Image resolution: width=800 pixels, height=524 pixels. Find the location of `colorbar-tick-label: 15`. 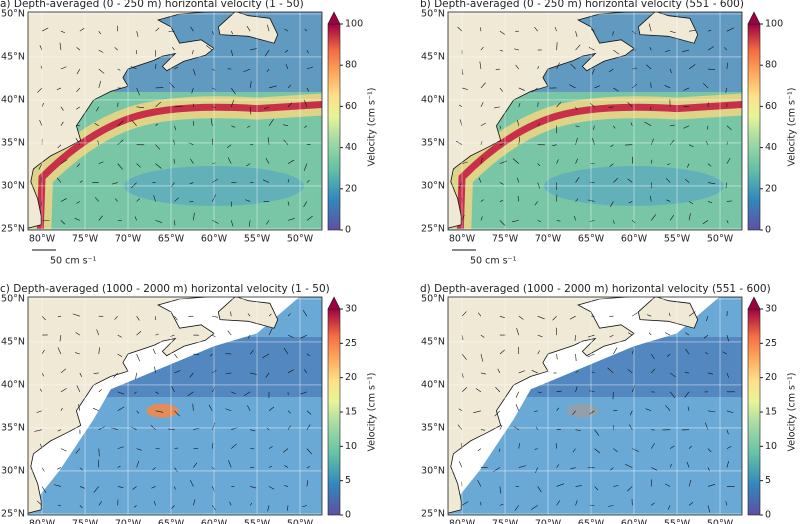

colorbar-tick-label: 15 is located at coordinates (351, 412).